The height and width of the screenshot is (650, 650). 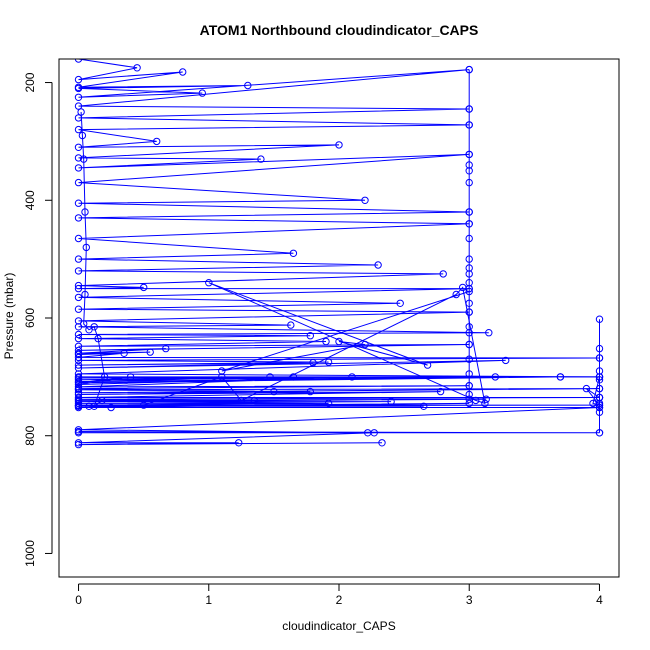 I want to click on x-tick-label: 4, so click(x=599, y=600).